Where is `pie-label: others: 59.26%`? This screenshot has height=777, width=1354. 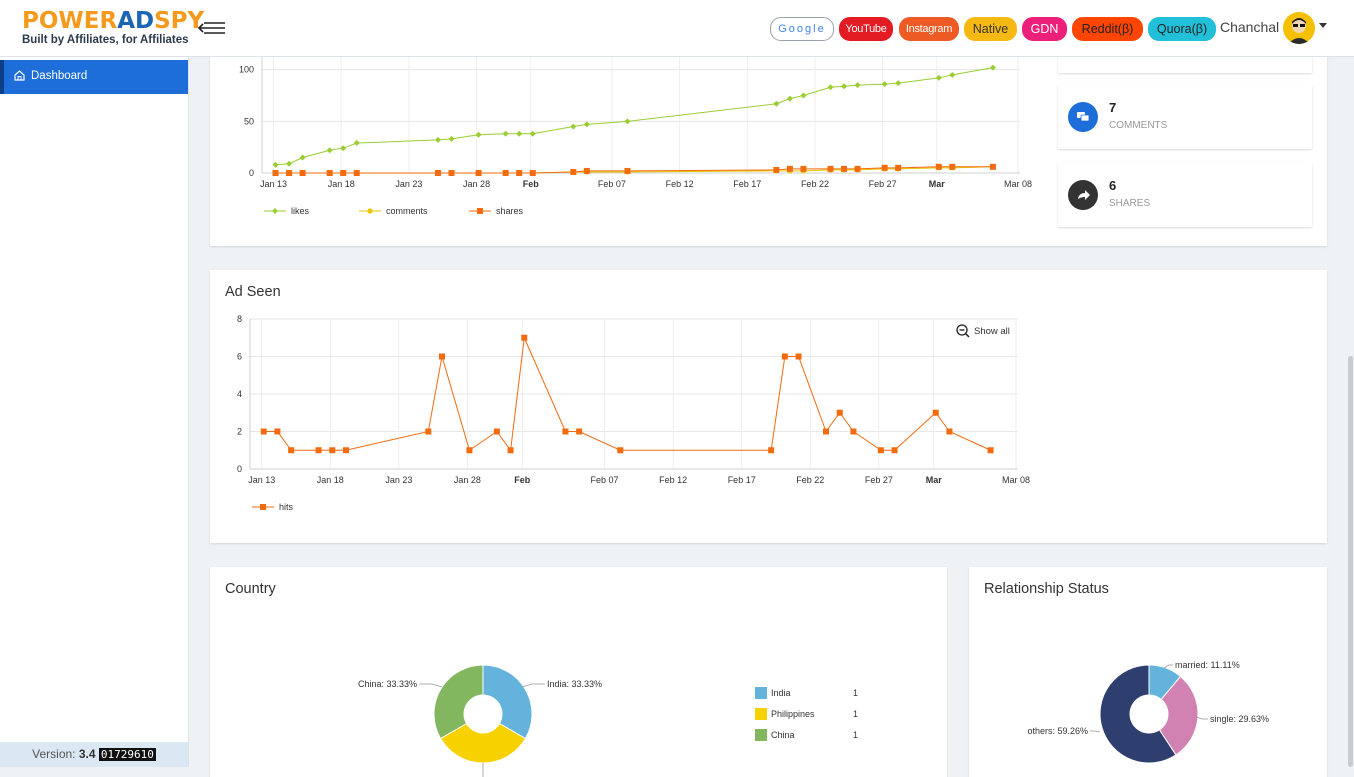
pie-label: others: 59.26% is located at coordinates (1057, 731).